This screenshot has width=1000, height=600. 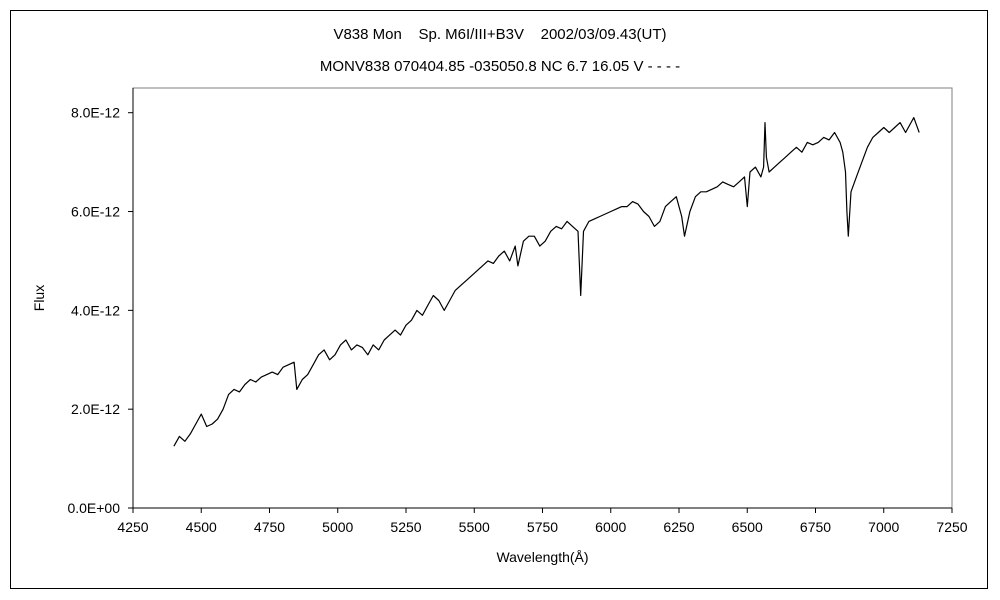 I want to click on x-axis-label: Wavelength(Å), so click(x=542, y=557).